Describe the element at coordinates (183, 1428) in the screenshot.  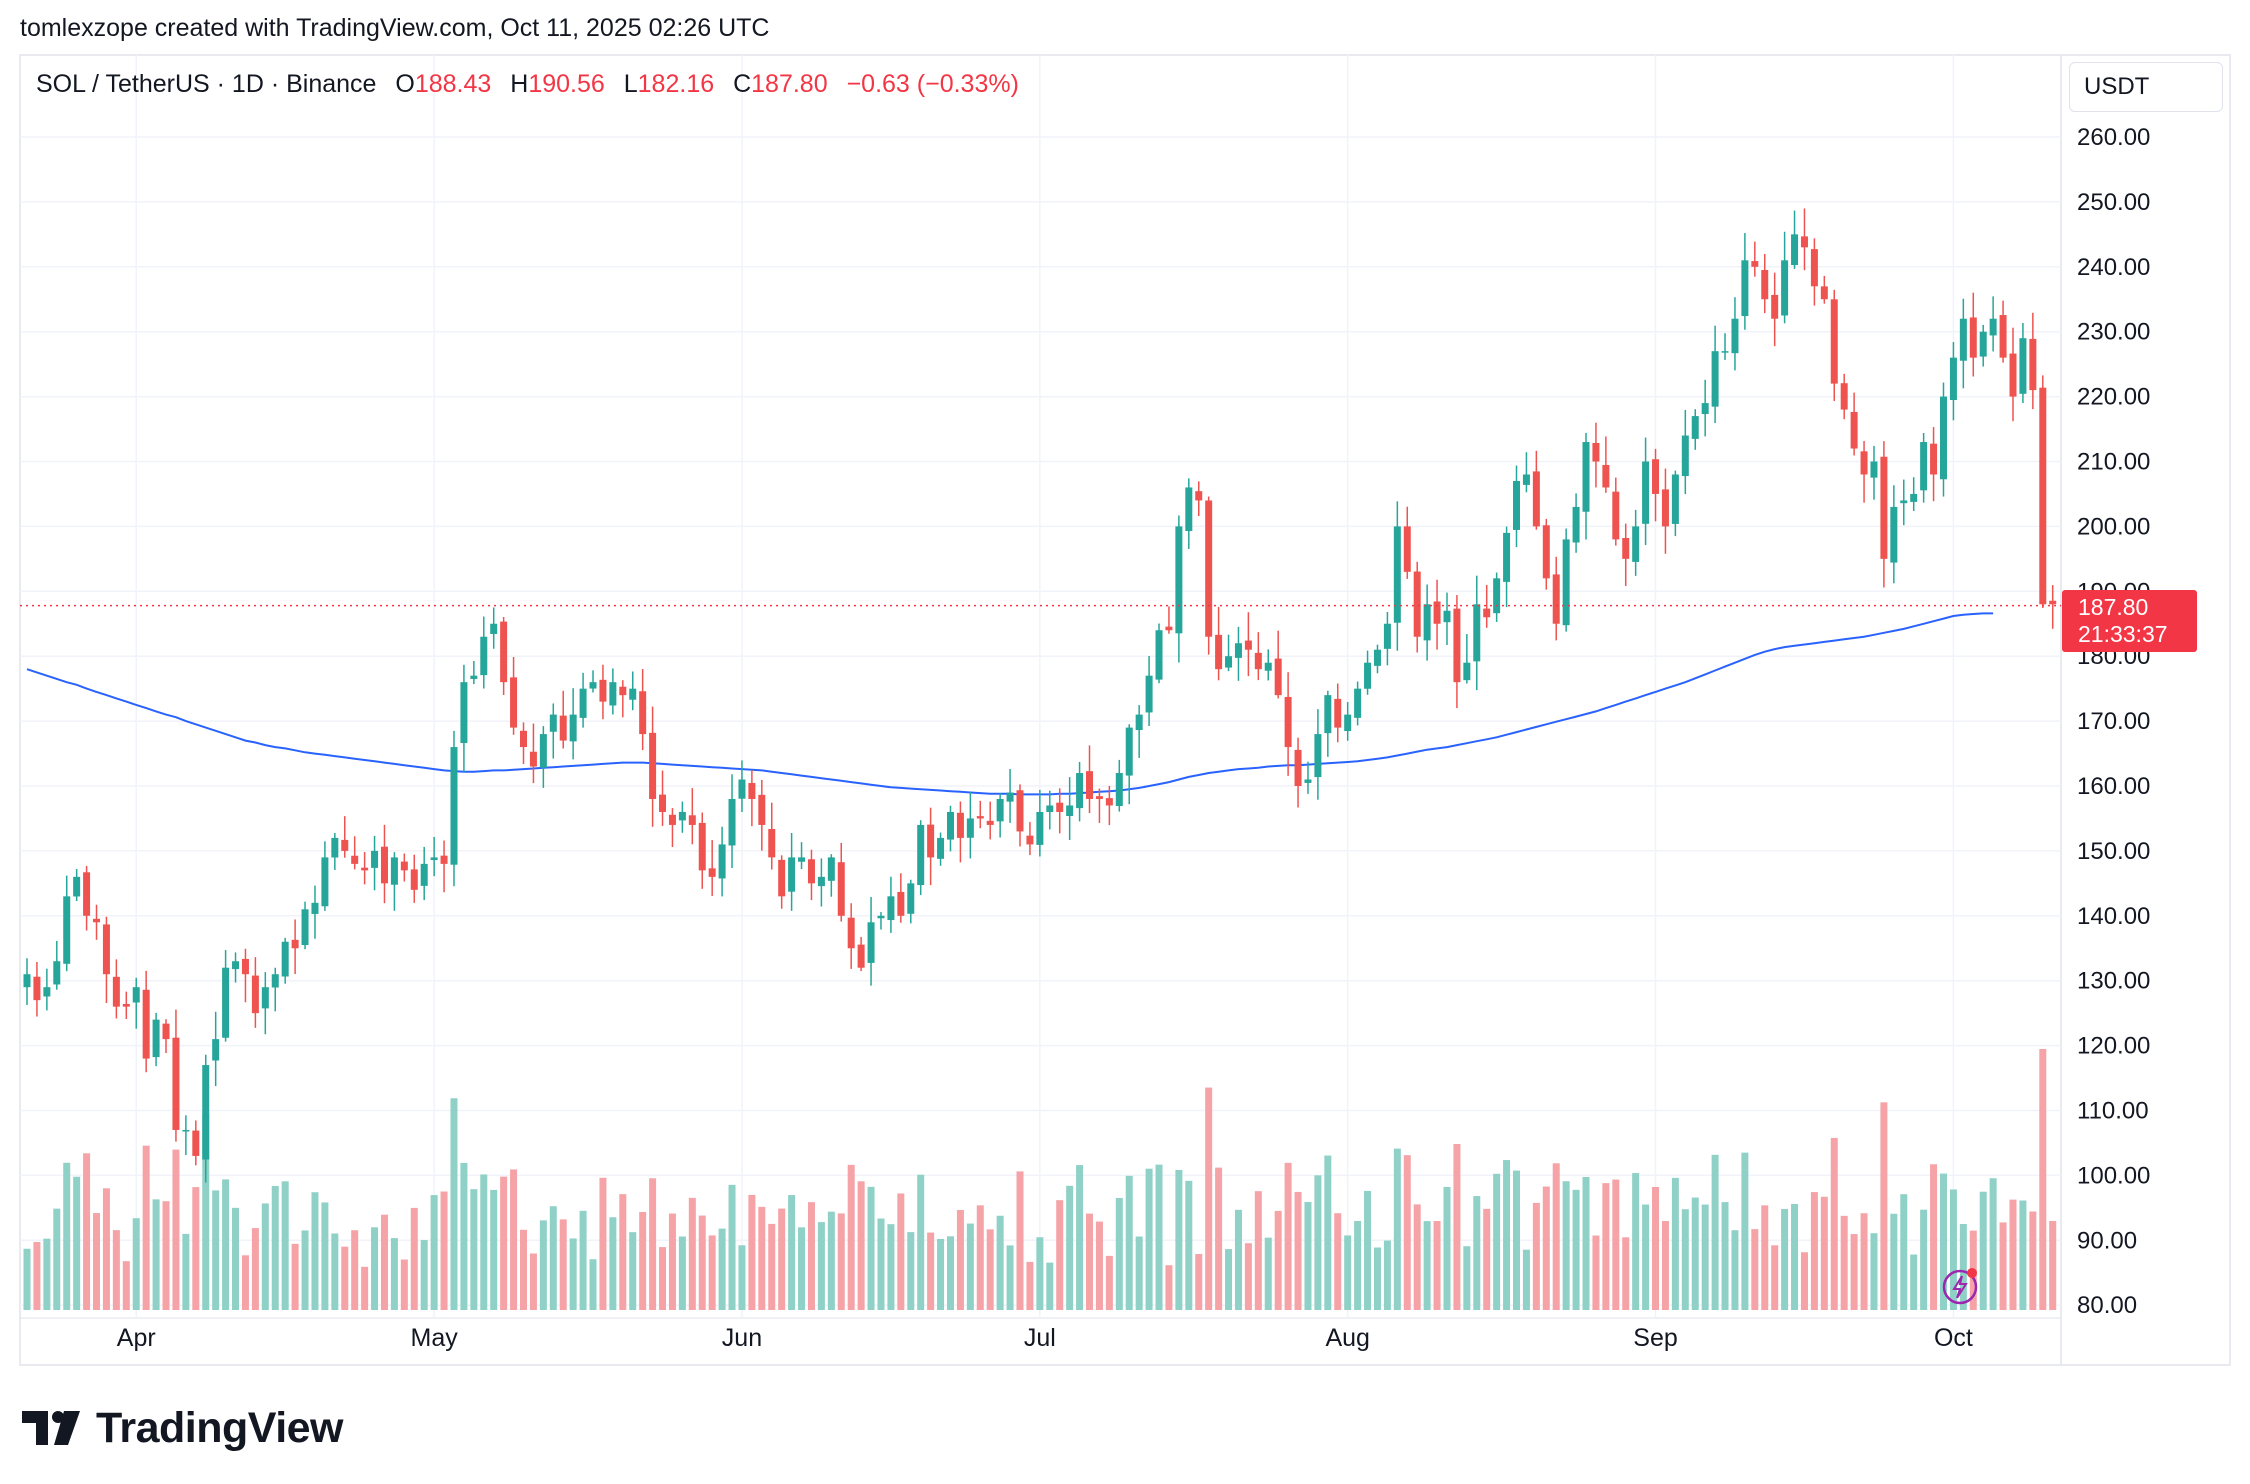
I see `tradingview-logo: TradingView` at that location.